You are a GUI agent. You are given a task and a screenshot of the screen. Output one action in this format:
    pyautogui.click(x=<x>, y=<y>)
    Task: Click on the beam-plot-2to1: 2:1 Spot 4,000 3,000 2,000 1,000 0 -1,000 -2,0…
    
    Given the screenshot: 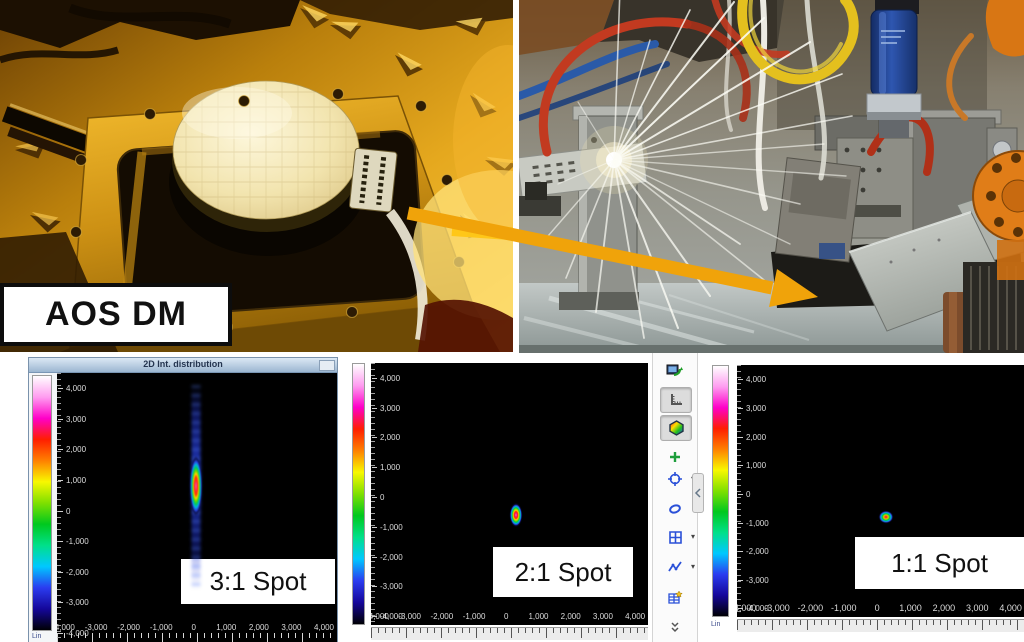 What is the action you would take?
    pyautogui.click(x=509, y=494)
    